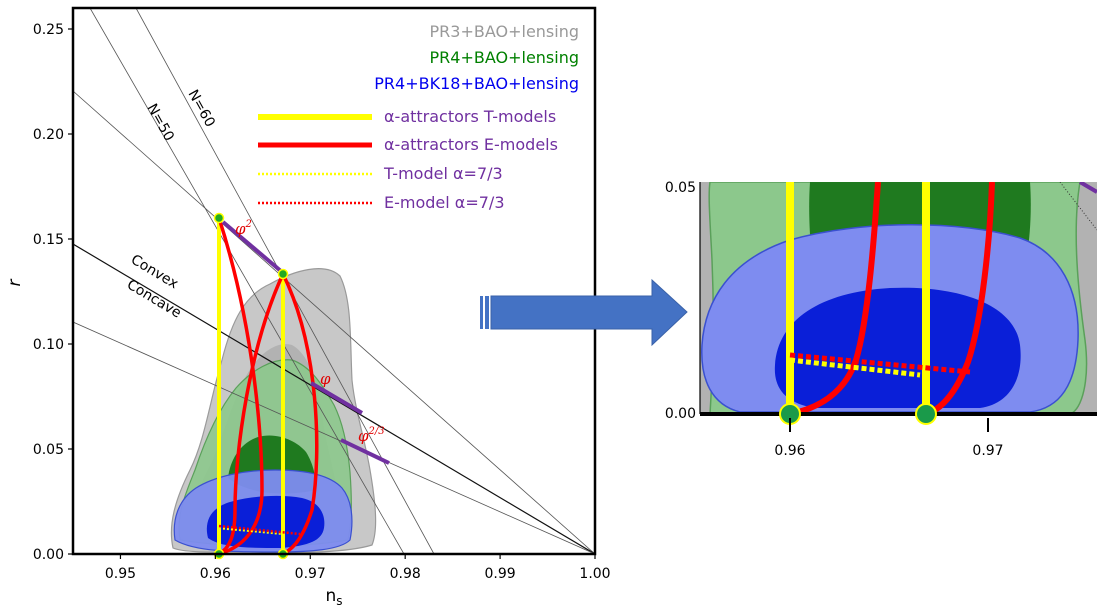 Image resolution: width=1097 pixels, height=614 pixels. Describe the element at coordinates (330, 596) in the screenshot. I see `x-axis-label-main: n` at that location.